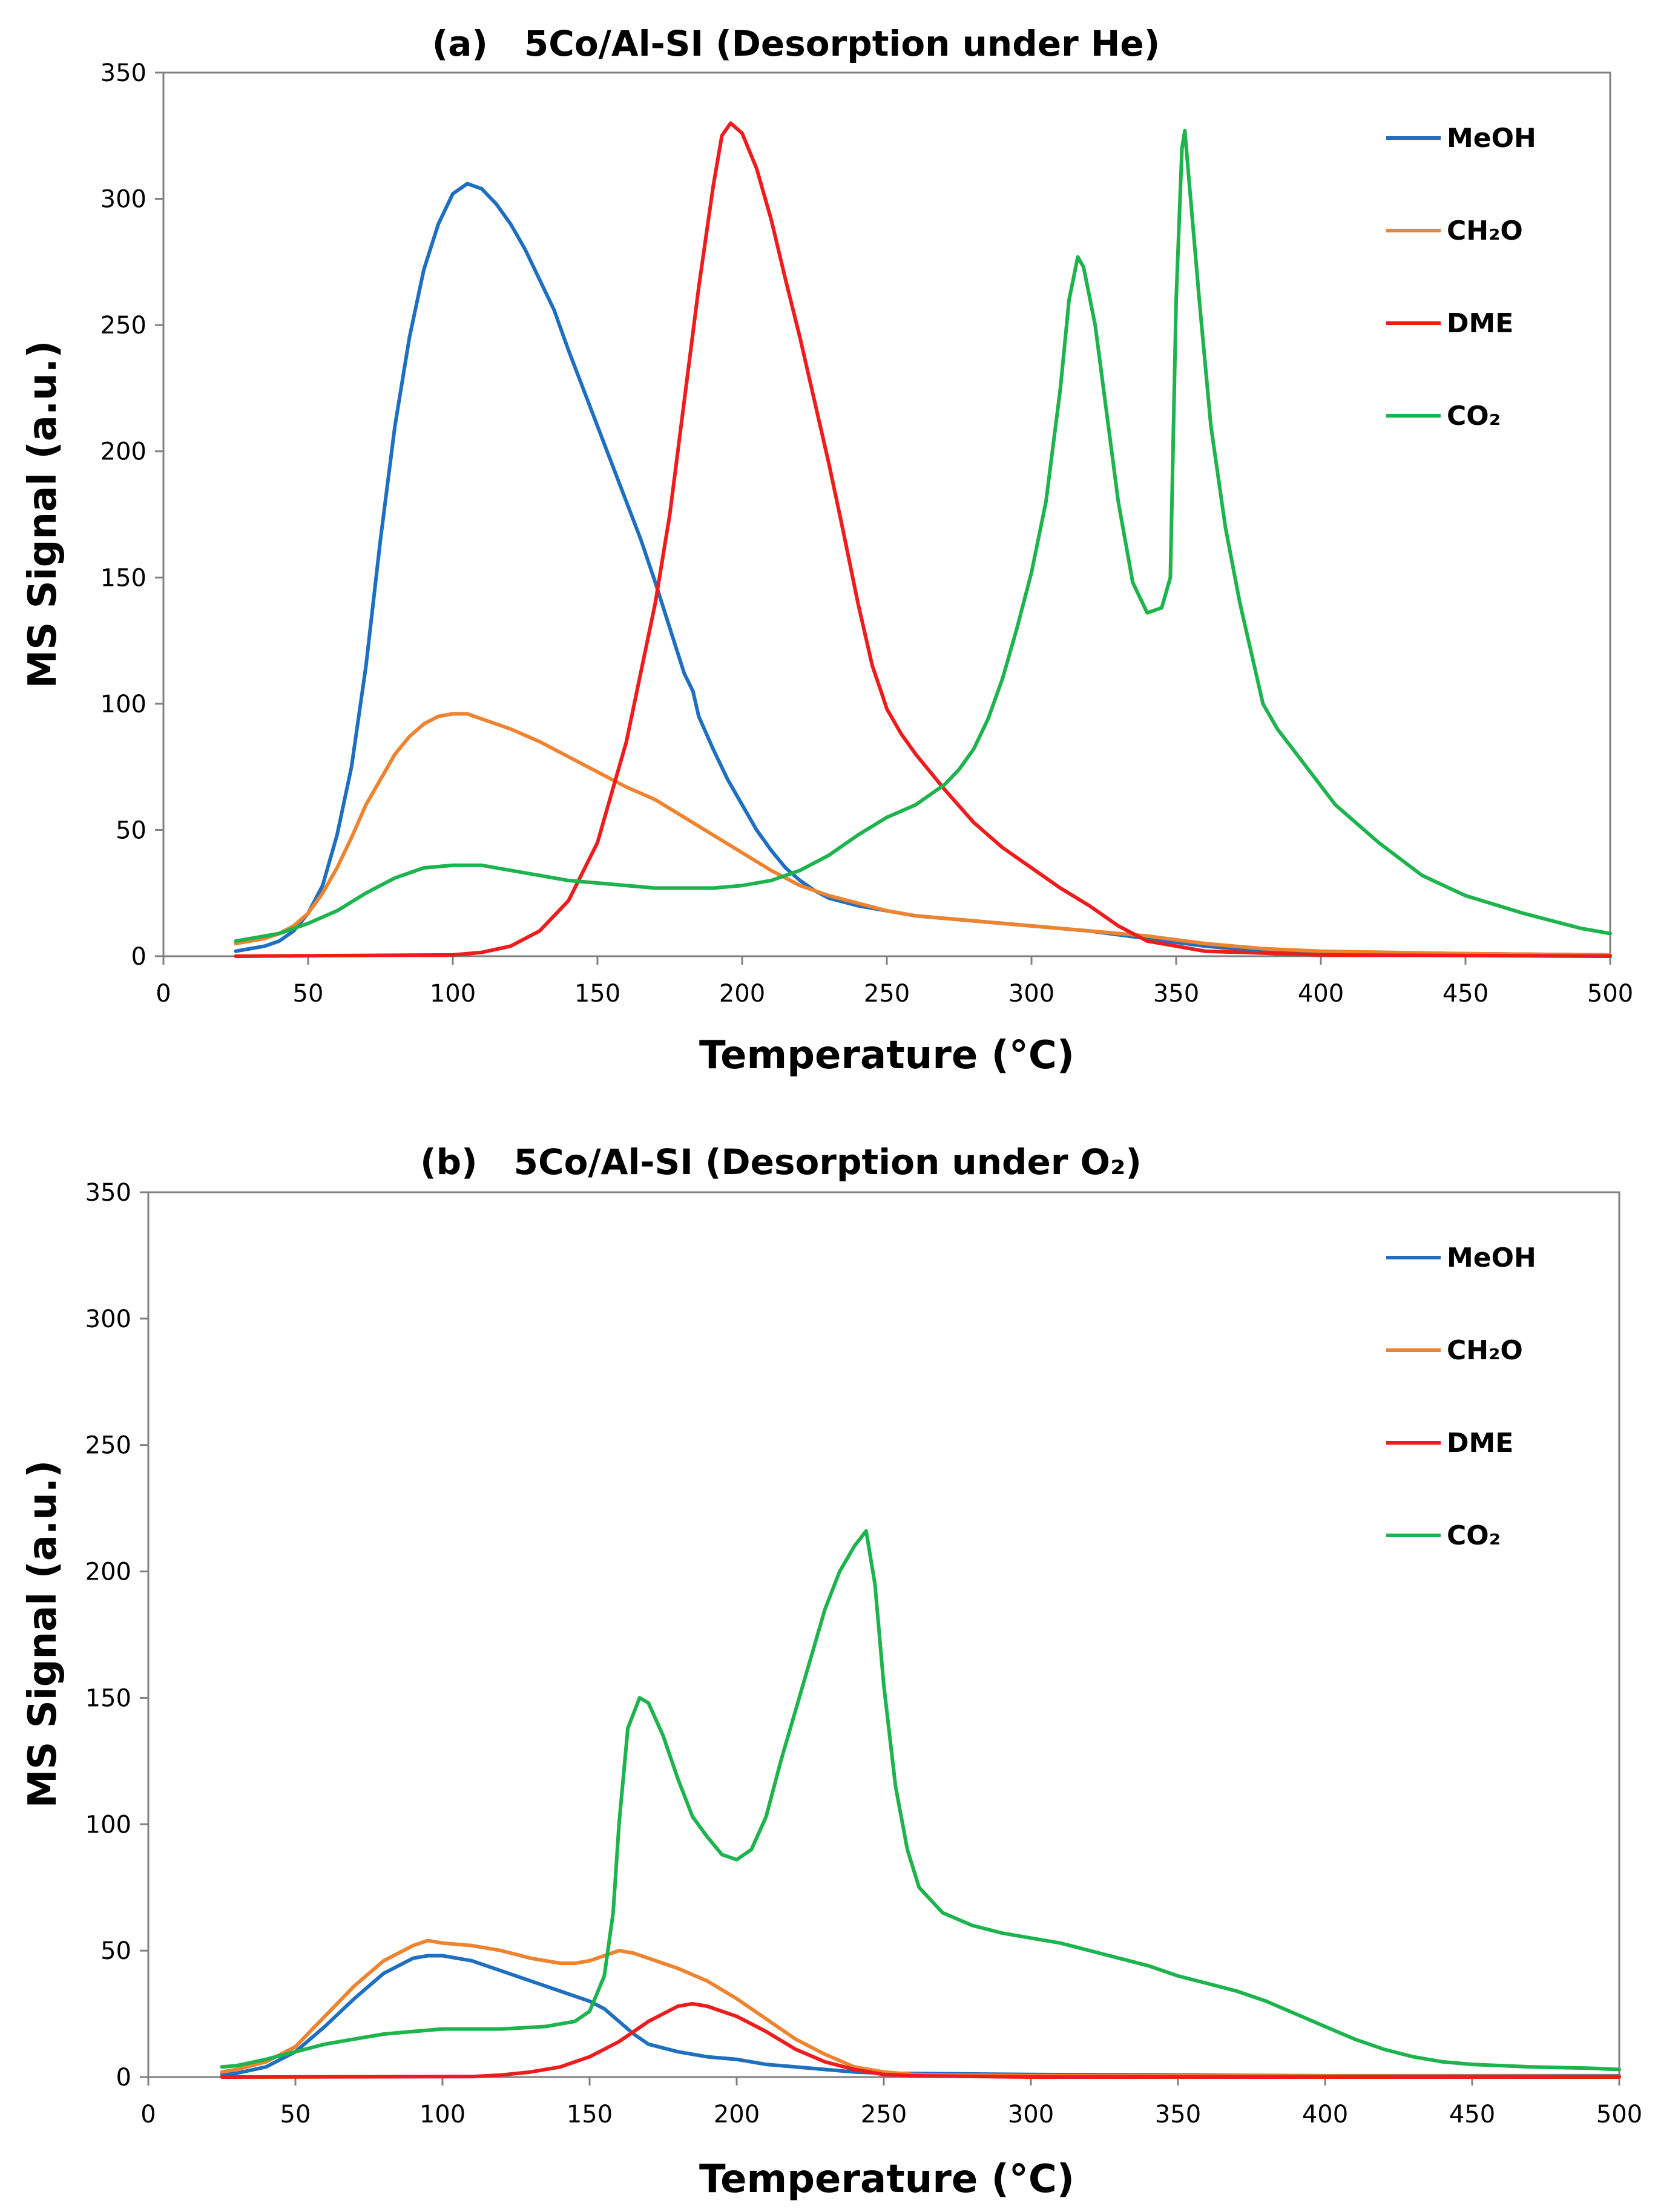 This screenshot has height=2212, width=1658. I want to click on y-axis-ticks-a: 0 50 100 150 200 250 300 350, so click(131, 515).